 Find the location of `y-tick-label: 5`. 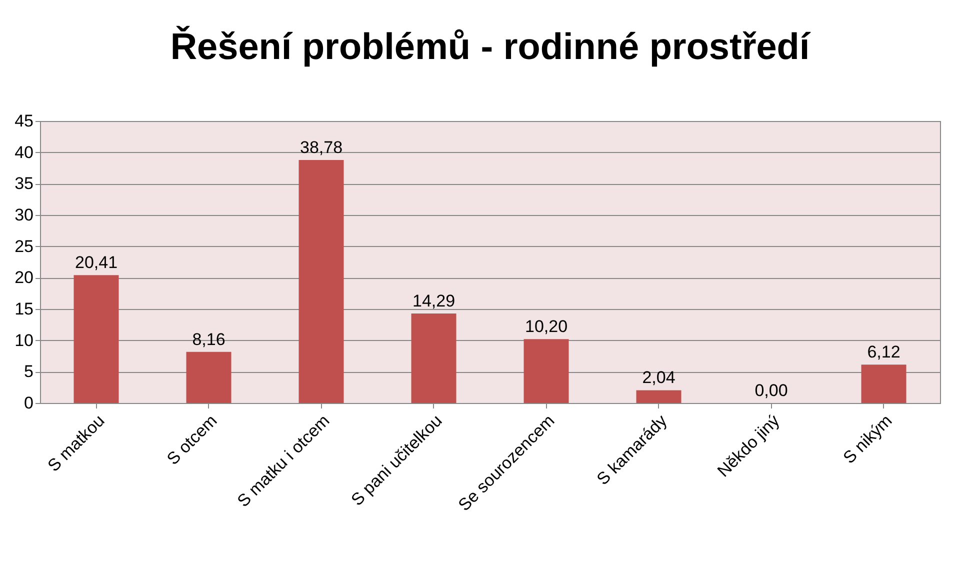

y-tick-label: 5 is located at coordinates (29, 372).